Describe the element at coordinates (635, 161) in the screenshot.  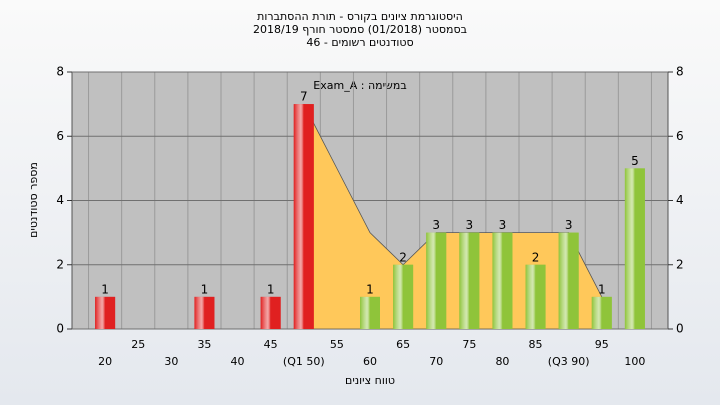
I see `data-label: 5` at that location.